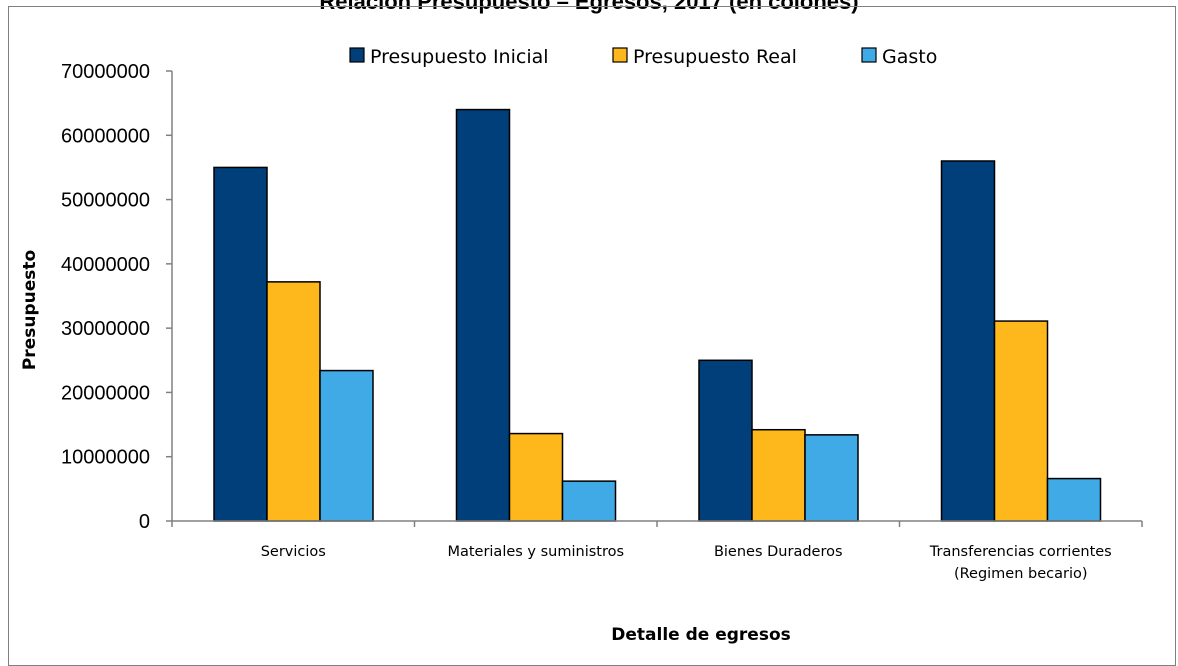 This screenshot has height=666, width=1178. I want to click on legend-label: Gasto, so click(909, 57).